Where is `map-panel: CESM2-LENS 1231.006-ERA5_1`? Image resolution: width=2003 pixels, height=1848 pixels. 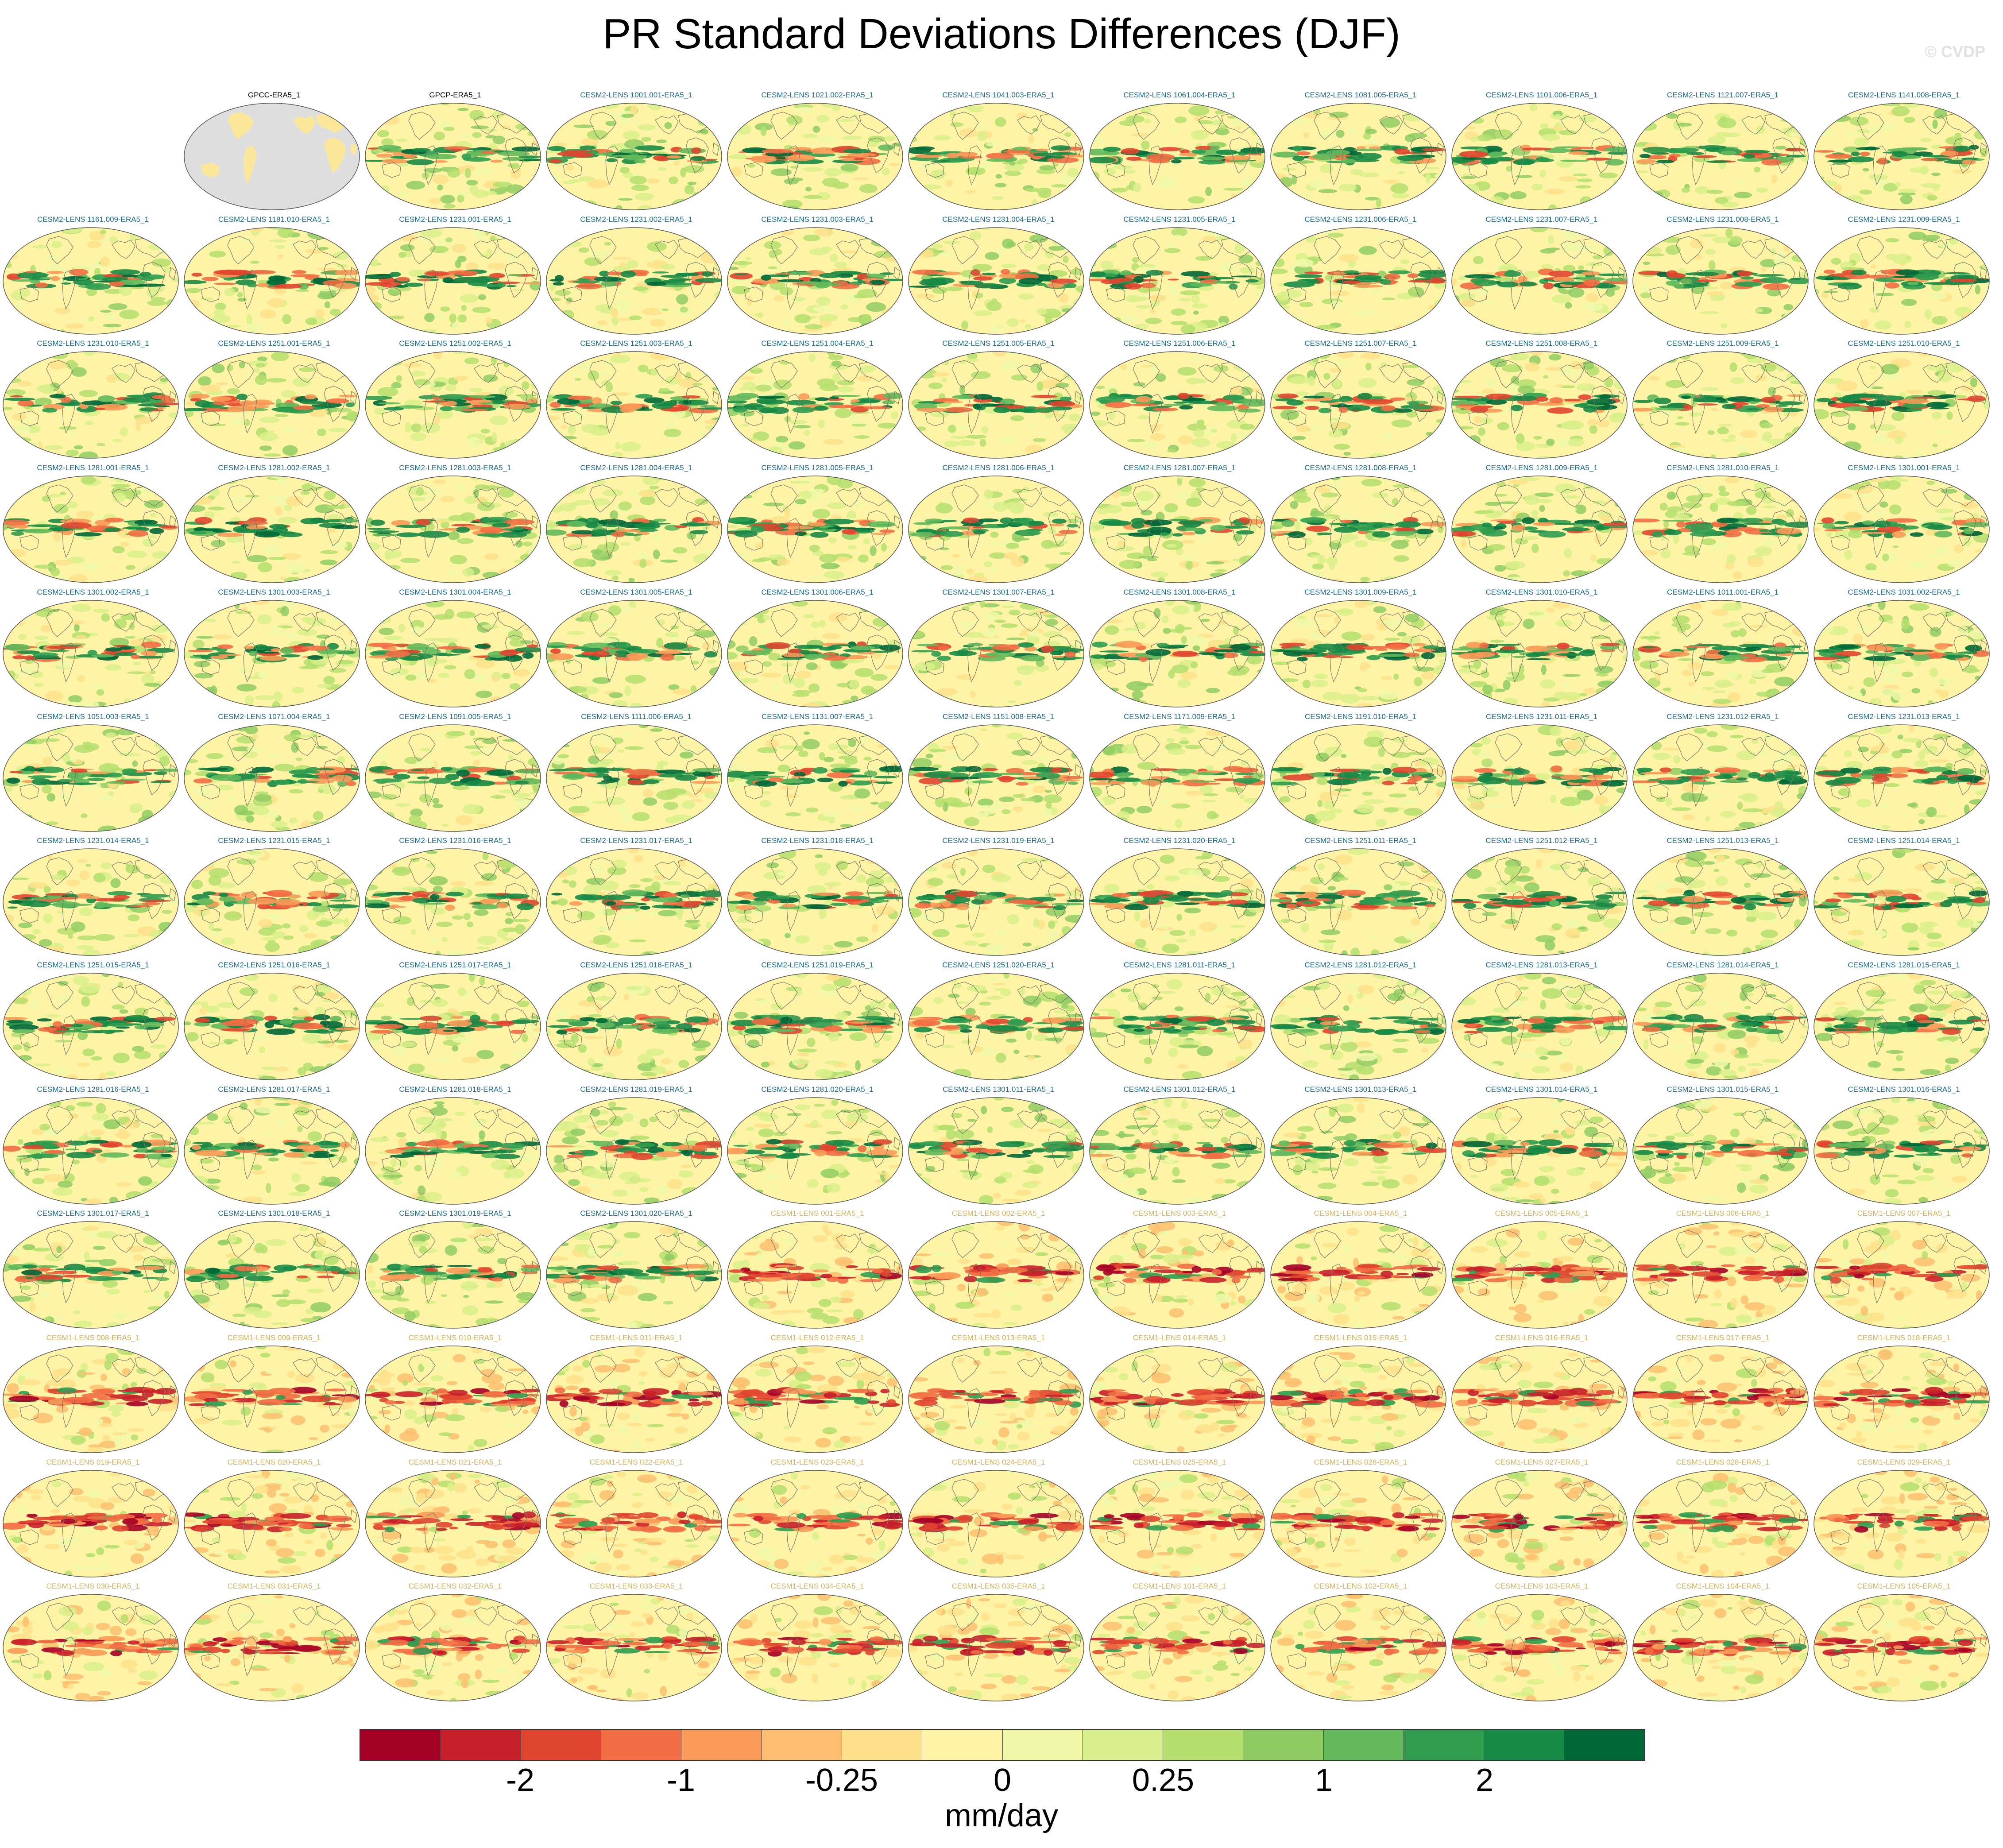
map-panel: CESM2-LENS 1231.006-ERA5_1 is located at coordinates (1361, 277).